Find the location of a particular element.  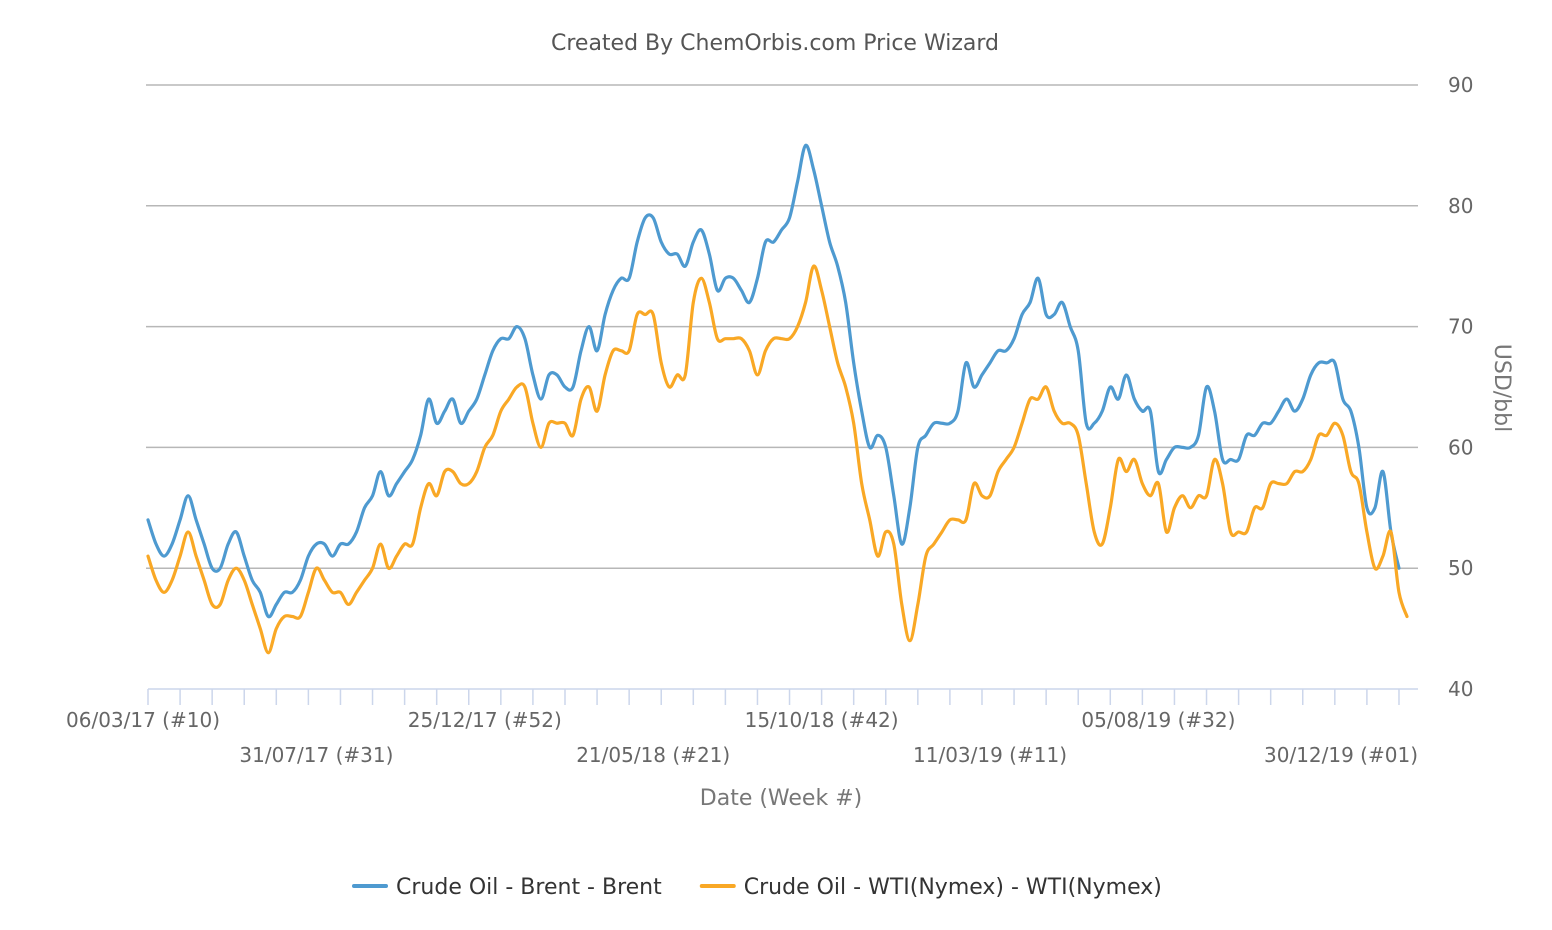

y-tick-label: 80 is located at coordinates (1460, 206).